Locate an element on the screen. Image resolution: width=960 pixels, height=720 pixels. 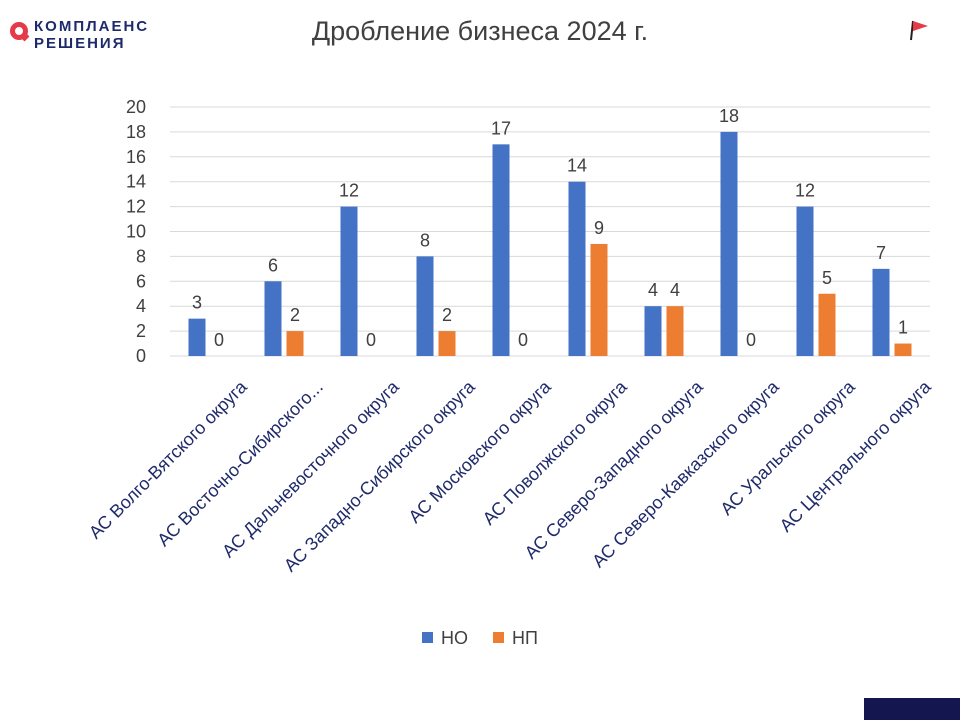
y-tick-label: 14 is located at coordinates (136, 182).